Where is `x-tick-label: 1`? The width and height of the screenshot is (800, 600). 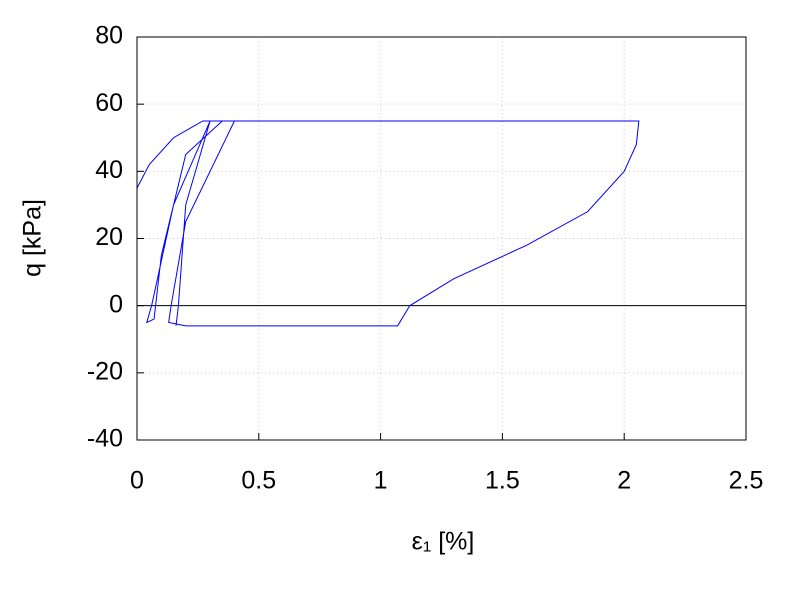
x-tick-label: 1 is located at coordinates (381, 481).